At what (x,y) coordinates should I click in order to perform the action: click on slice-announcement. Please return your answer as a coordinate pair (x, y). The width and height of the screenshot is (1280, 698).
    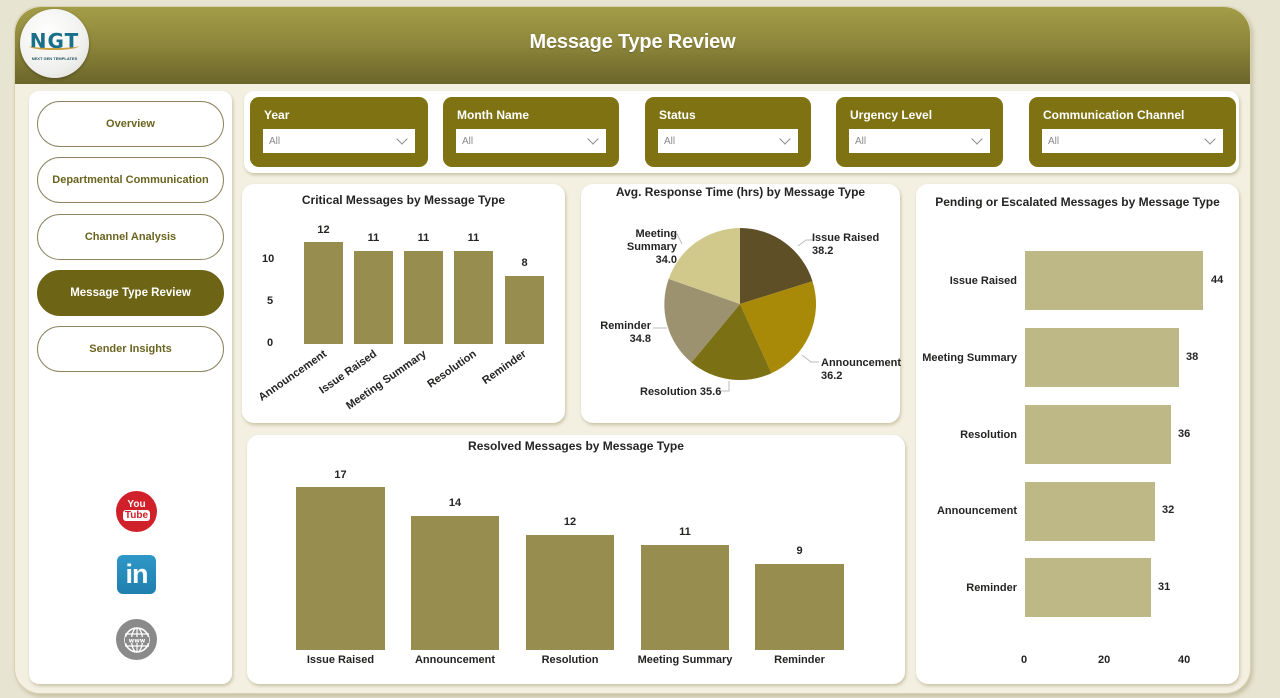
    Looking at the image, I should click on (778, 327).